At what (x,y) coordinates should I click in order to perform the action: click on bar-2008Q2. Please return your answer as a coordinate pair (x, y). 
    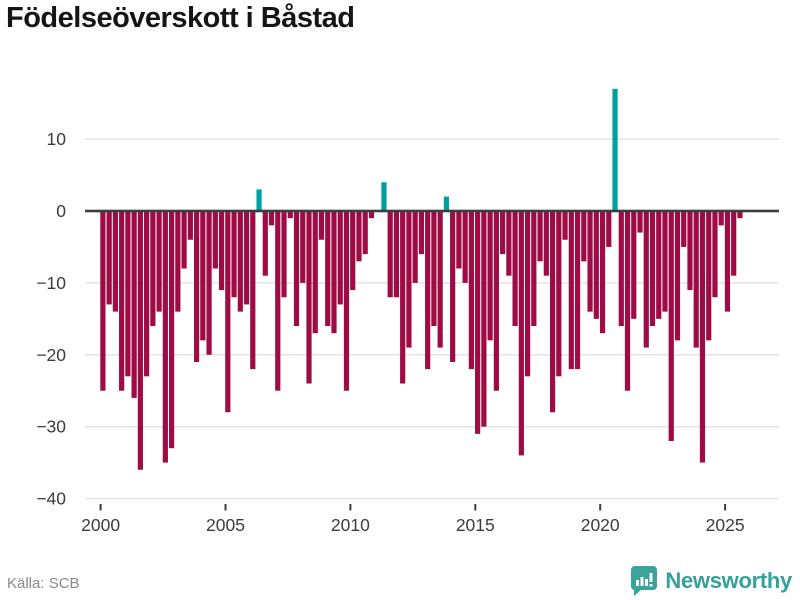
    Looking at the image, I should click on (309, 297).